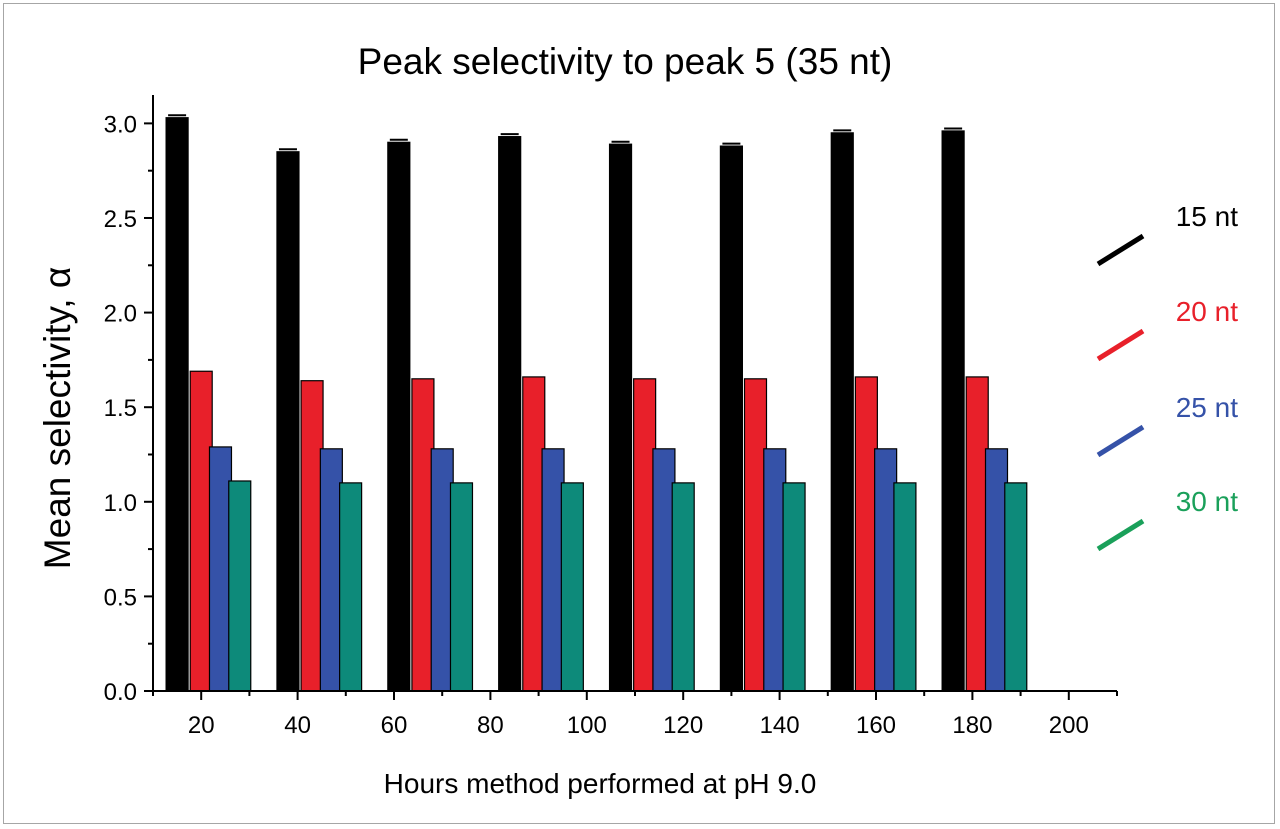 The height and width of the screenshot is (829, 1280). I want to click on x-tick-label: 40, so click(297, 725).